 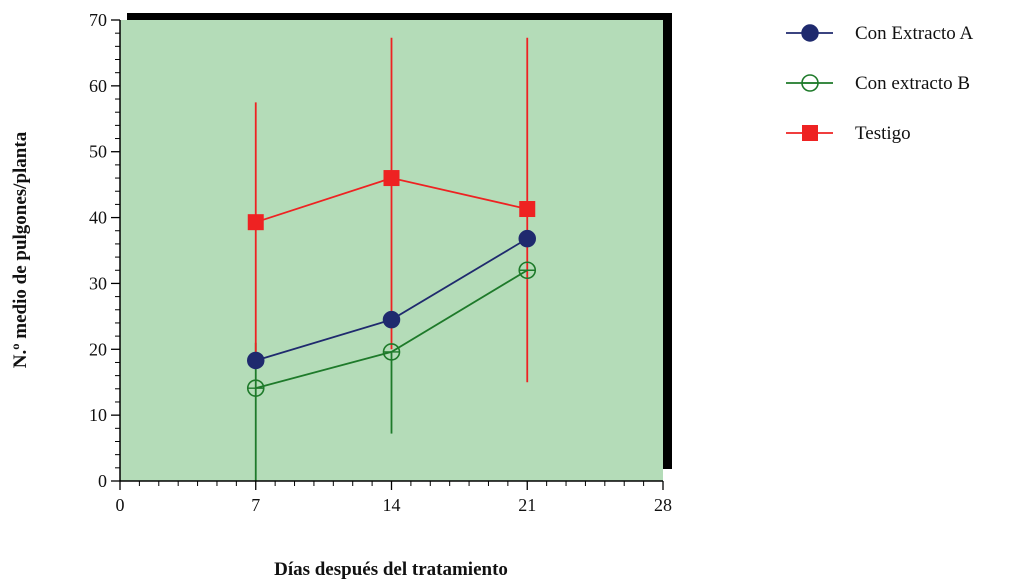 I want to click on x-axis-label: Días después del tratamiento, so click(x=391, y=569).